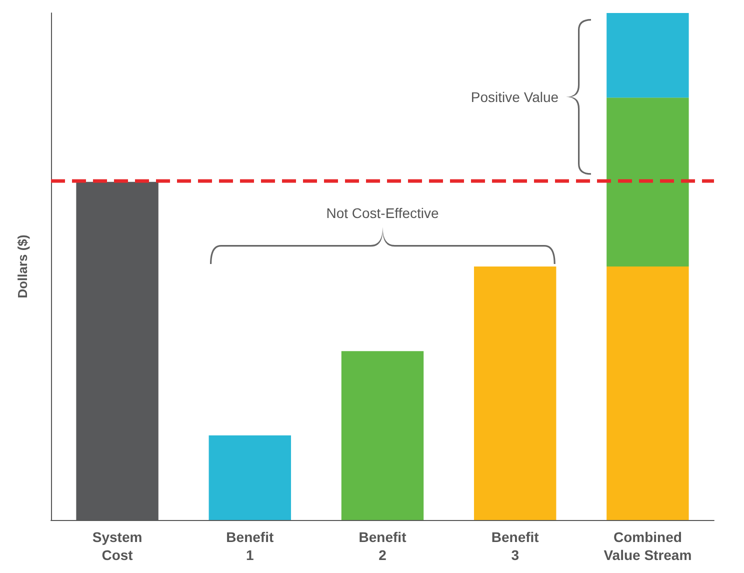  What do you see at coordinates (515, 546) in the screenshot?
I see `x-tick-label: Benefit 3` at bounding box center [515, 546].